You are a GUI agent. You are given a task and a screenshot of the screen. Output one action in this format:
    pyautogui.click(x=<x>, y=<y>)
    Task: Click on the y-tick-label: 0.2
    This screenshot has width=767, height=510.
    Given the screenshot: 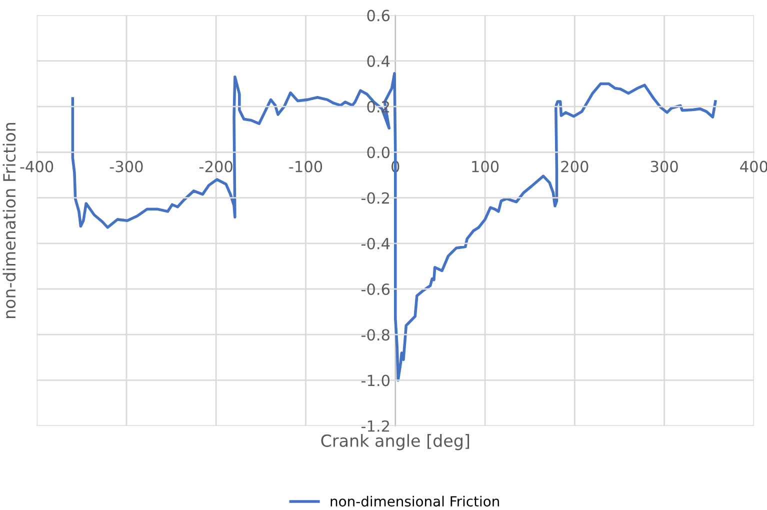 What is the action you would take?
    pyautogui.click(x=378, y=107)
    